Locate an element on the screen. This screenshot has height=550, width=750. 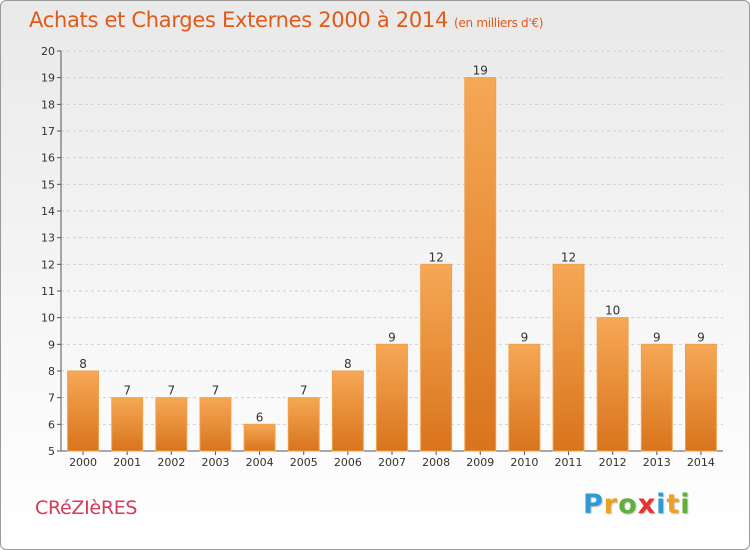
y-tick-label: 18 is located at coordinates (48, 104).